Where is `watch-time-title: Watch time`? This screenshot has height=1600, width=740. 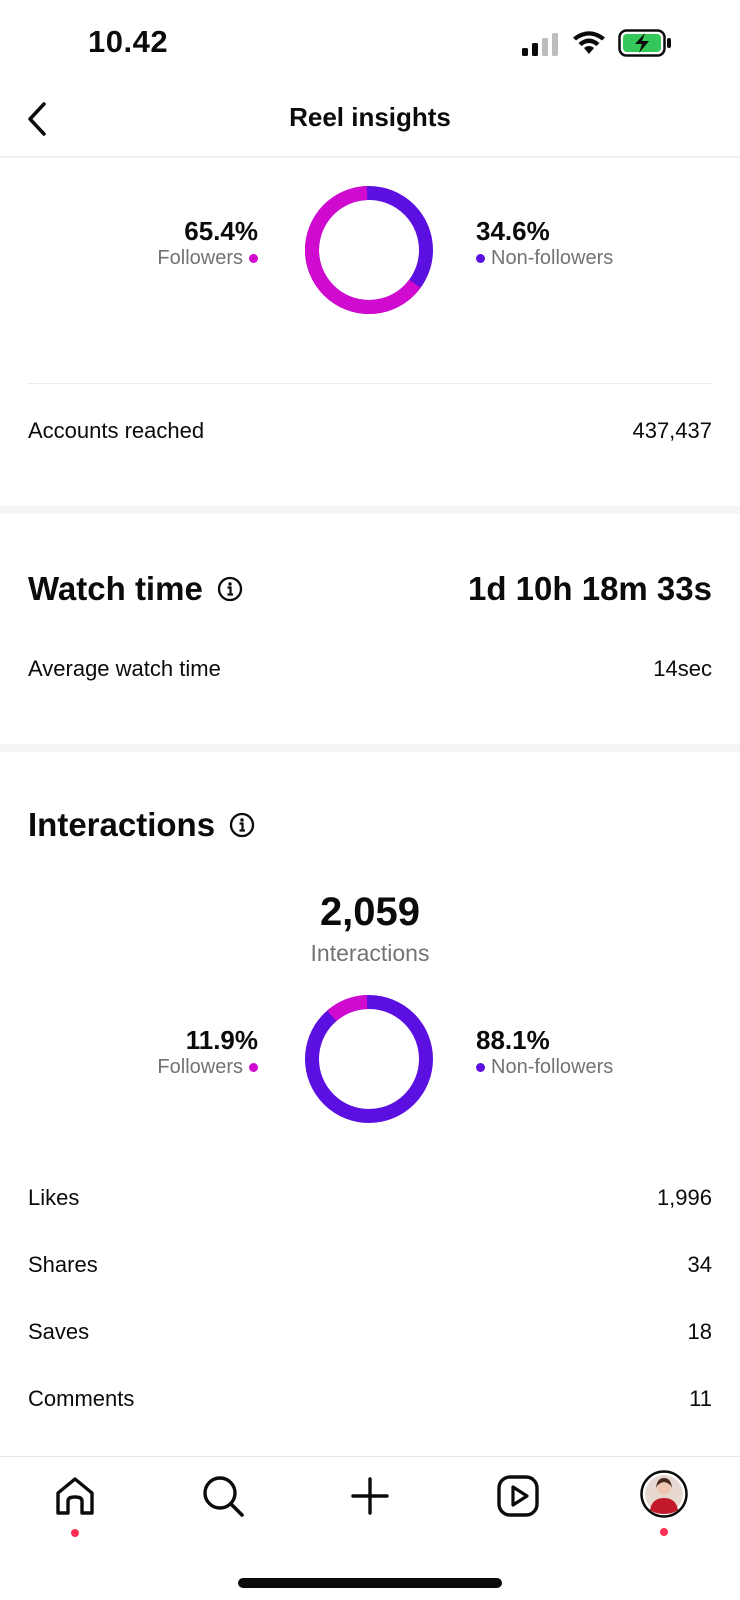 watch-time-title: Watch time is located at coordinates (115, 588).